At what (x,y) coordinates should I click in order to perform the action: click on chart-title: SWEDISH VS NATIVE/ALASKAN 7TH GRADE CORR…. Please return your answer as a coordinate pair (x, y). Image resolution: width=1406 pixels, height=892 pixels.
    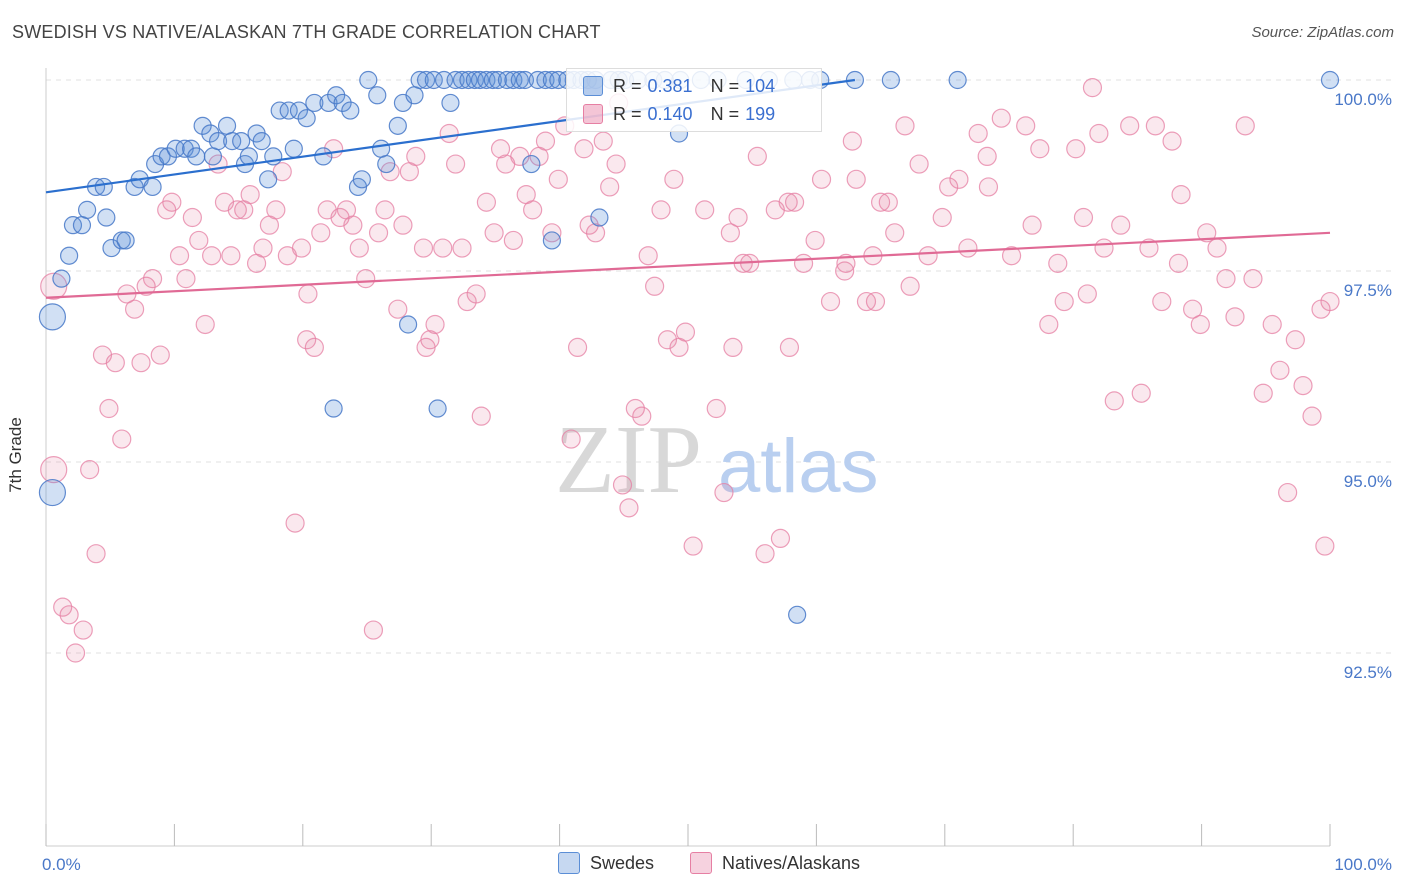
    Looking at the image, I should click on (306, 32).